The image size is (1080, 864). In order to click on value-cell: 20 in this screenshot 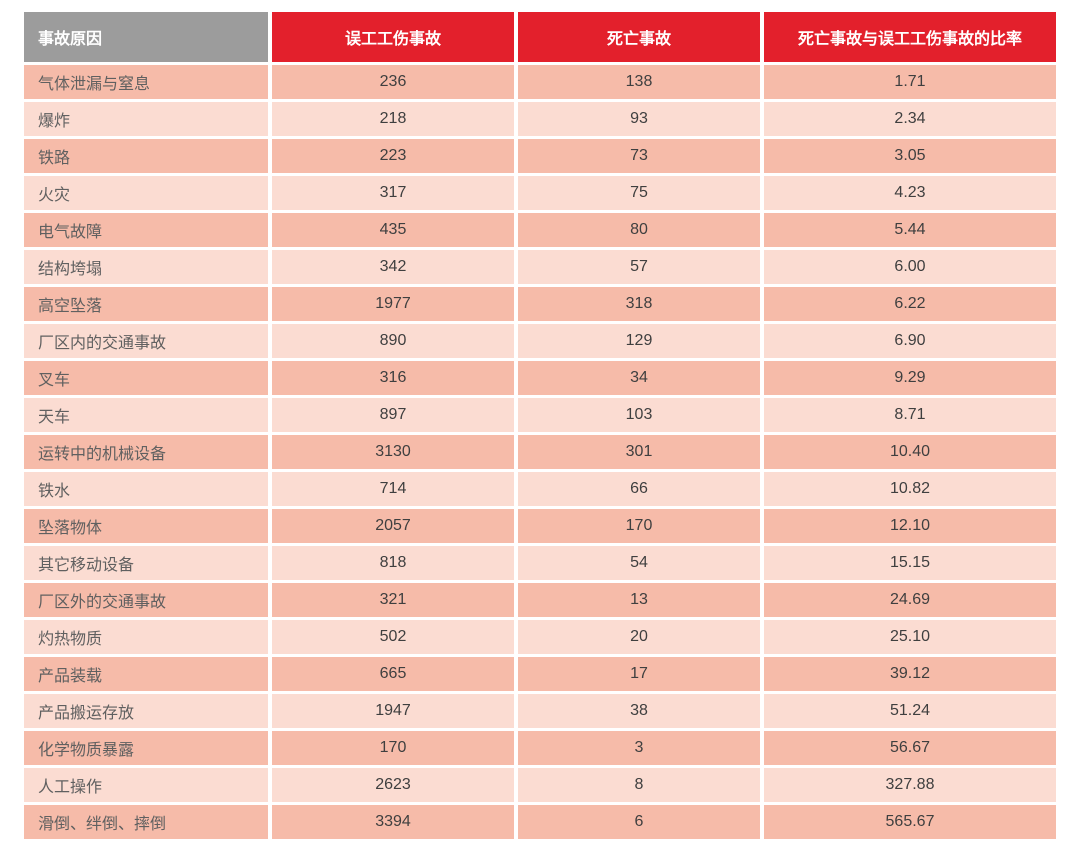, I will do `click(639, 637)`.